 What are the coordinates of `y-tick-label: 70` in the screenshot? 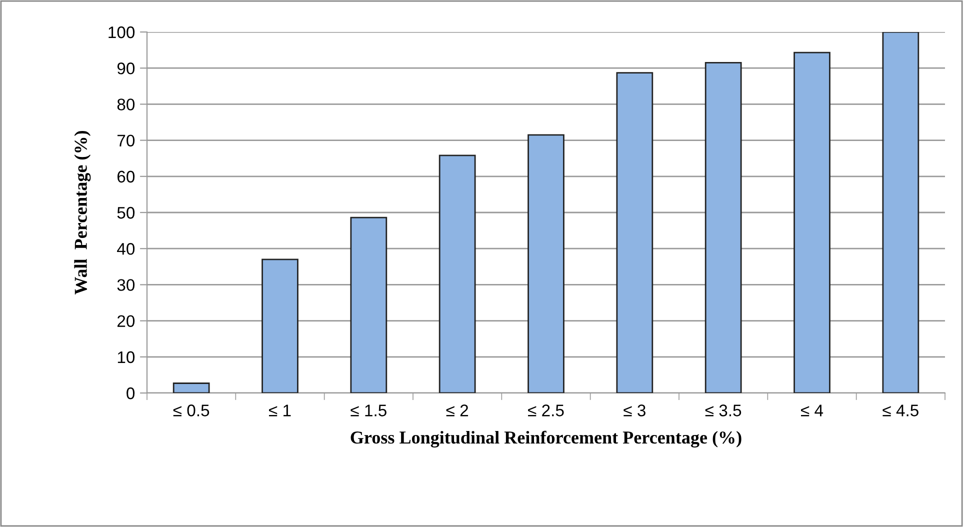 It's located at (126, 140).